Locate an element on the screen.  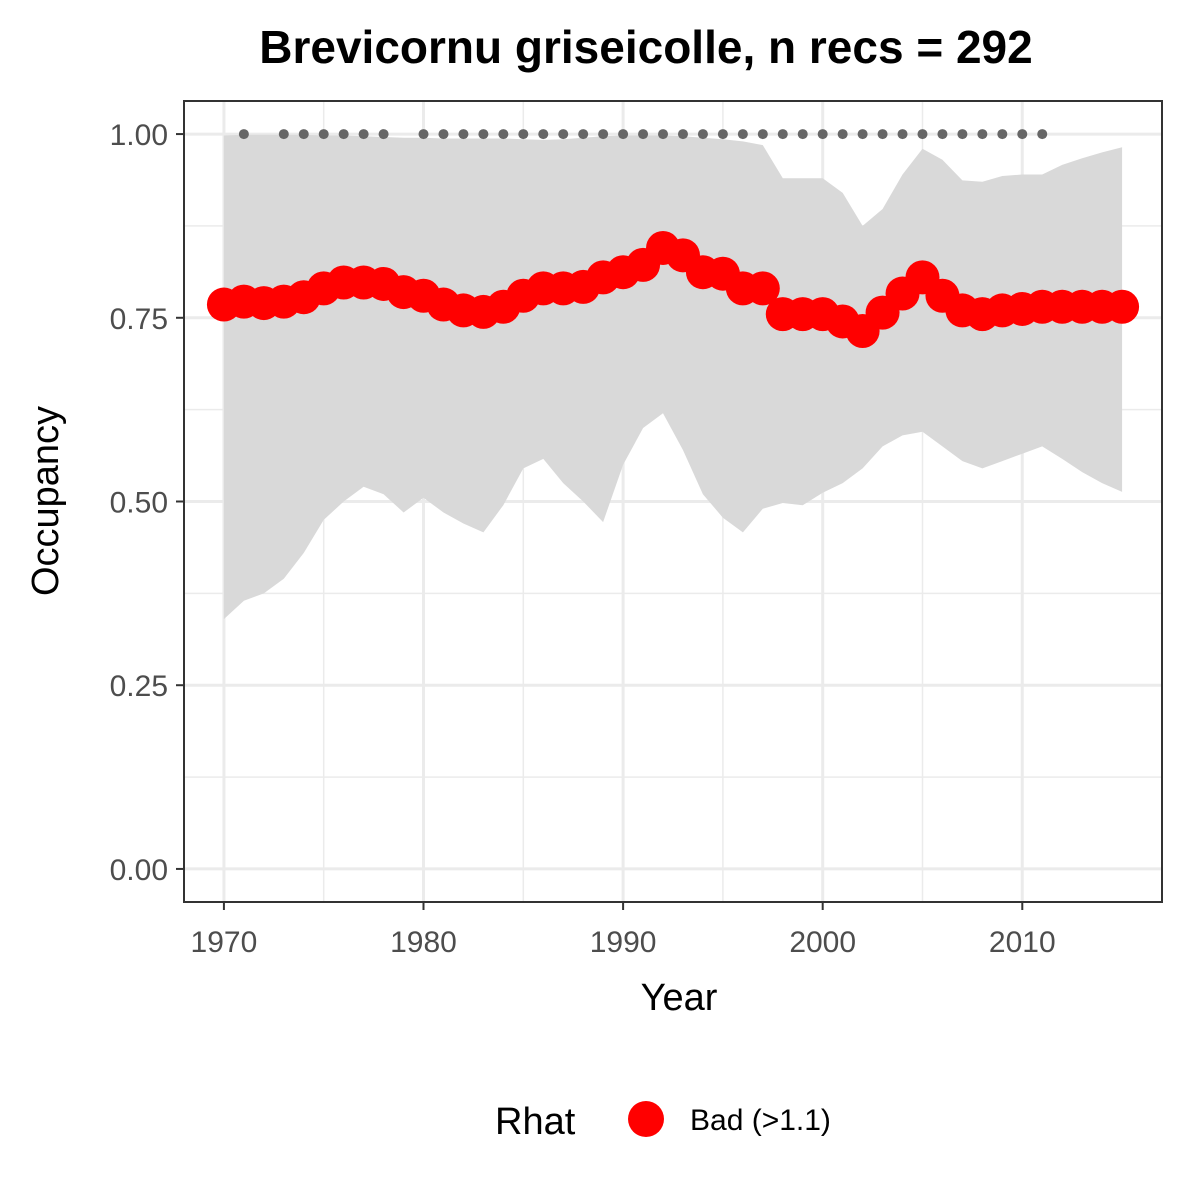
x-axis-ticks: 1970 1980 1990 2000 2010 is located at coordinates (623, 930).